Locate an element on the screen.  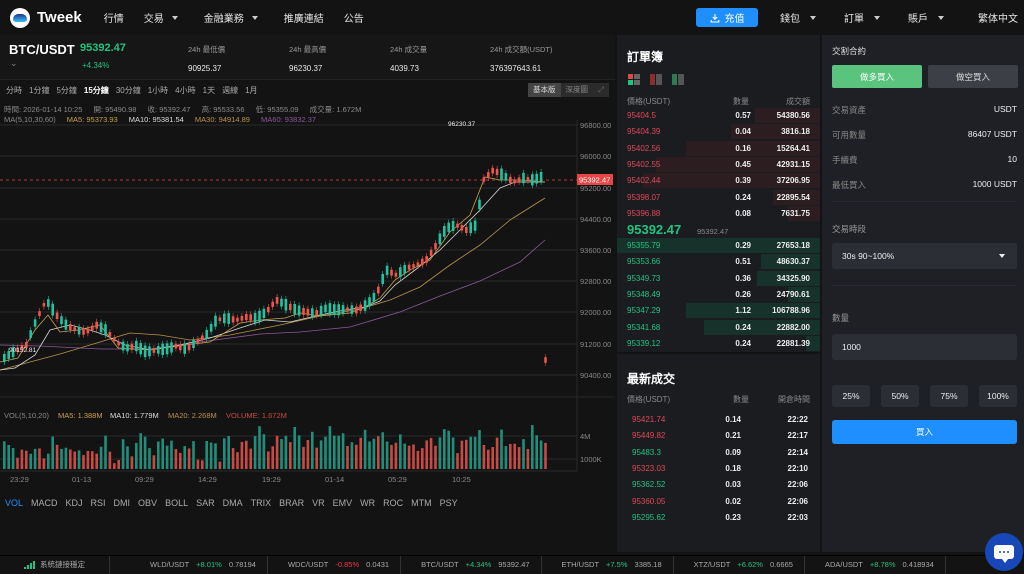
bid-row: 95341.68 0.24 22882.00 is located at coordinates (718, 327).